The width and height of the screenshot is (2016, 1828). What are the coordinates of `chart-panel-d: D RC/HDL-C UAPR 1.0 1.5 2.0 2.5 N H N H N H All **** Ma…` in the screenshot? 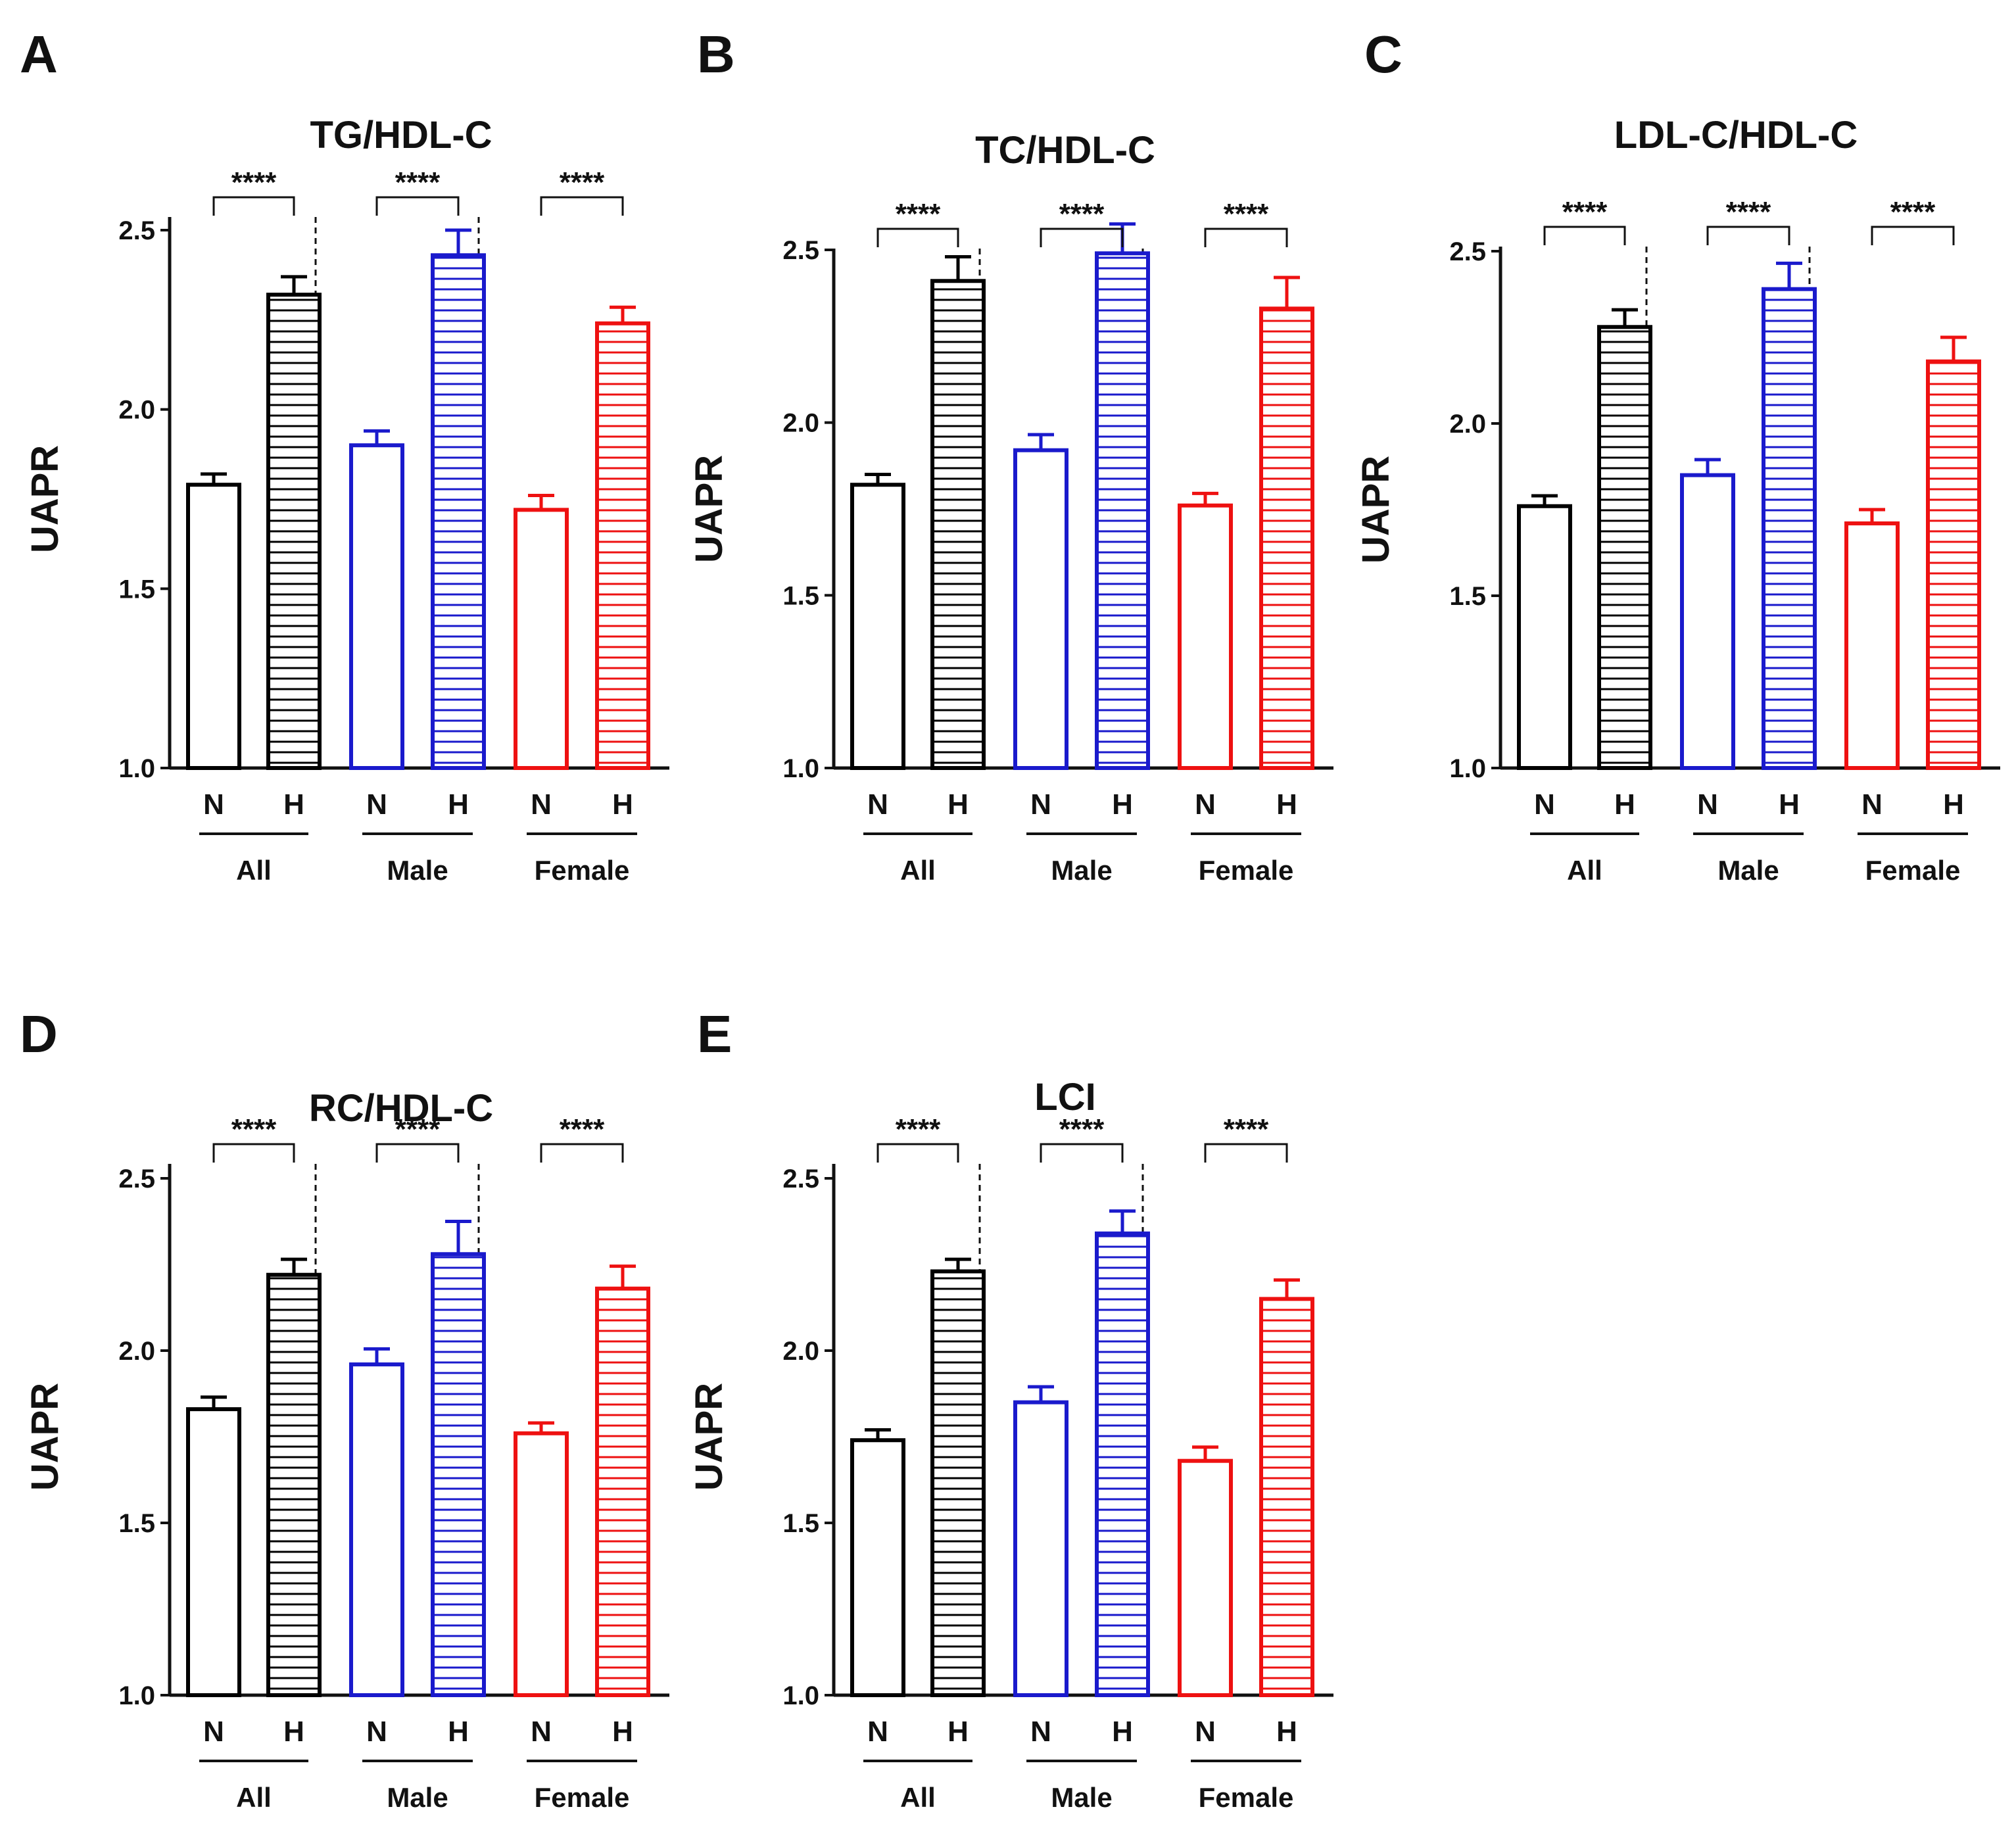 It's located at (344, 1409).